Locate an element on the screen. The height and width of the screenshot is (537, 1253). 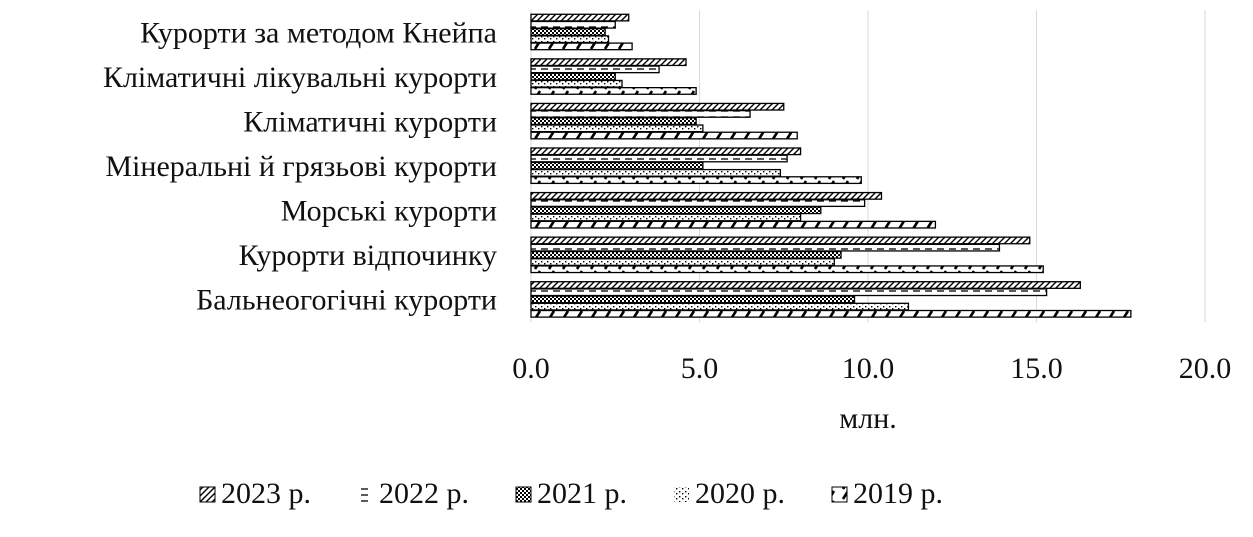
x-tick-label-1: 5.0 is located at coordinates (700, 368).